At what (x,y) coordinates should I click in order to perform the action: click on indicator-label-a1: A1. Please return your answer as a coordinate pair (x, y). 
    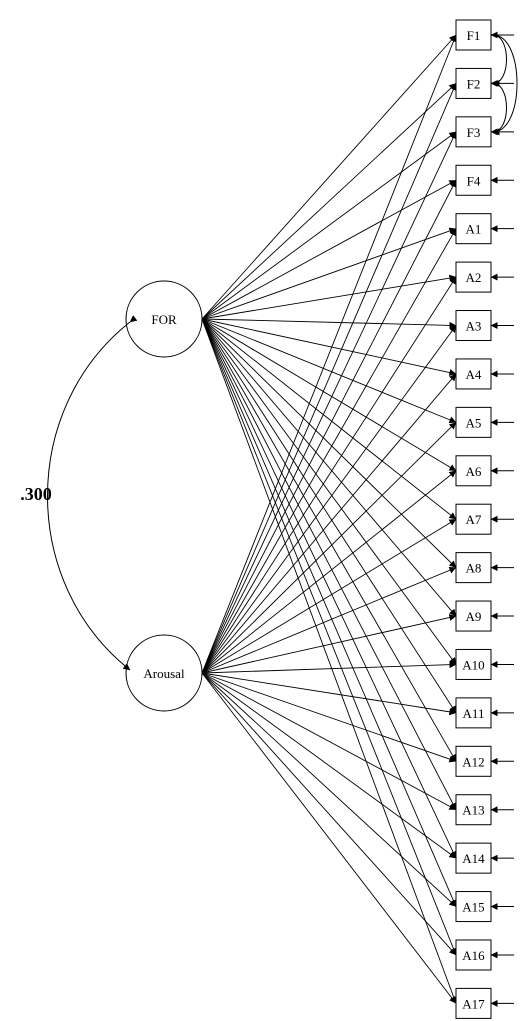
    Looking at the image, I should click on (474, 229).